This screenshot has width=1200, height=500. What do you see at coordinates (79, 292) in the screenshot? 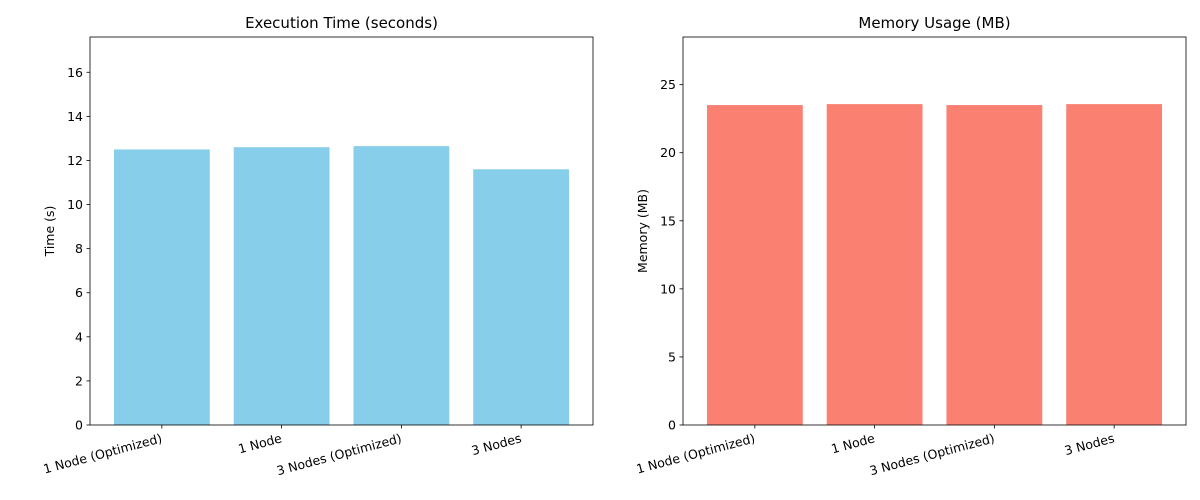
I see `y-tick-label: 6` at bounding box center [79, 292].